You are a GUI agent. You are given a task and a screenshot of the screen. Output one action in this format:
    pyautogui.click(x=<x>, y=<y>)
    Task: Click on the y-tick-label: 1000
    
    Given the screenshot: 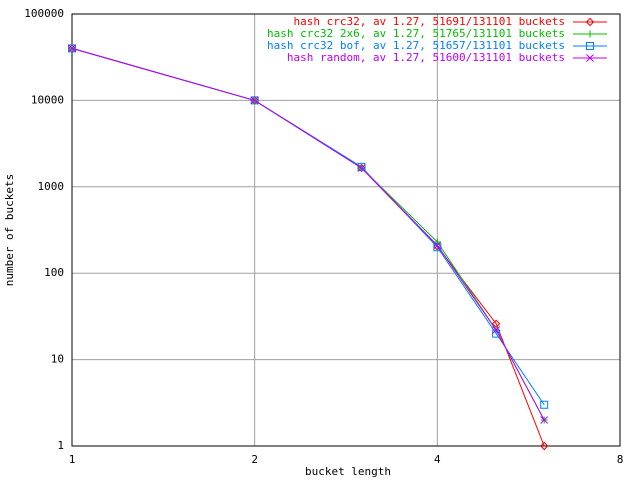 What is the action you would take?
    pyautogui.click(x=51, y=186)
    